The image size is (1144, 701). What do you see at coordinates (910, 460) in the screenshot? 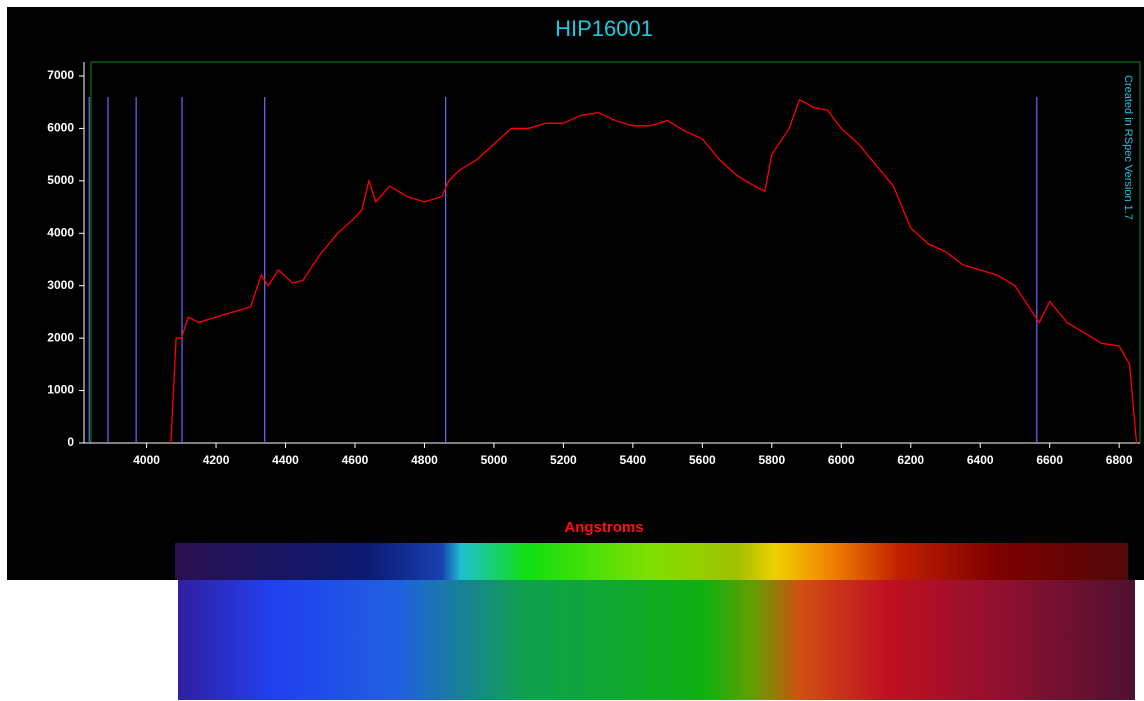
I see `x-tick-label: 6200` at bounding box center [910, 460].